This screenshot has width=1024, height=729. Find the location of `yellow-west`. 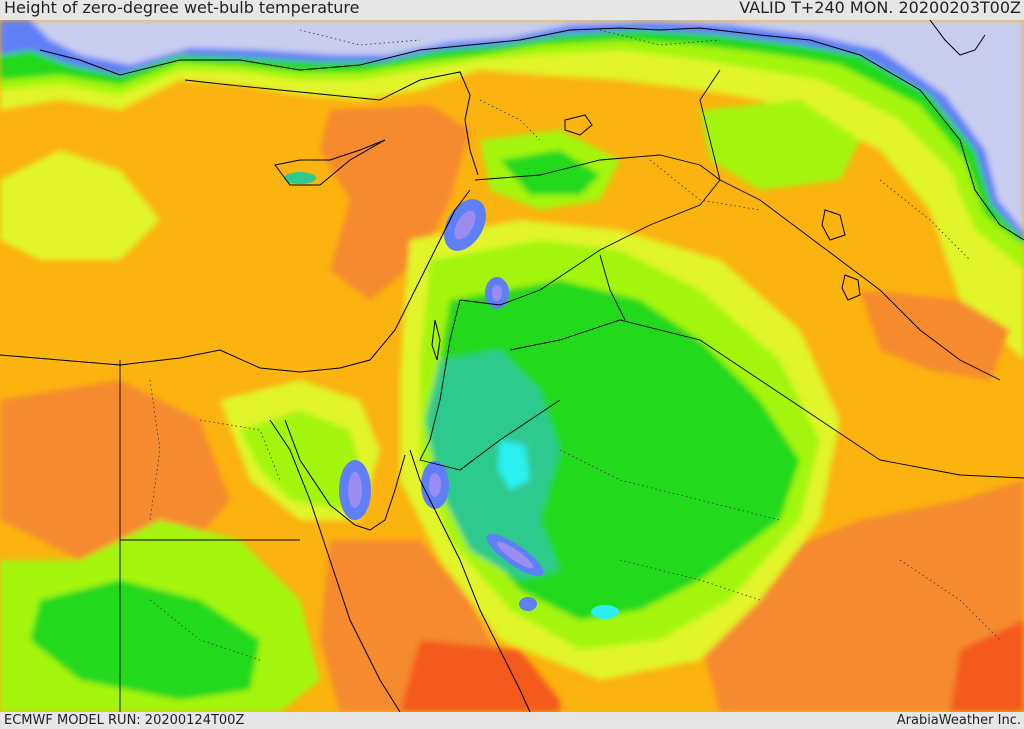

yellow-west is located at coordinates (80, 205).